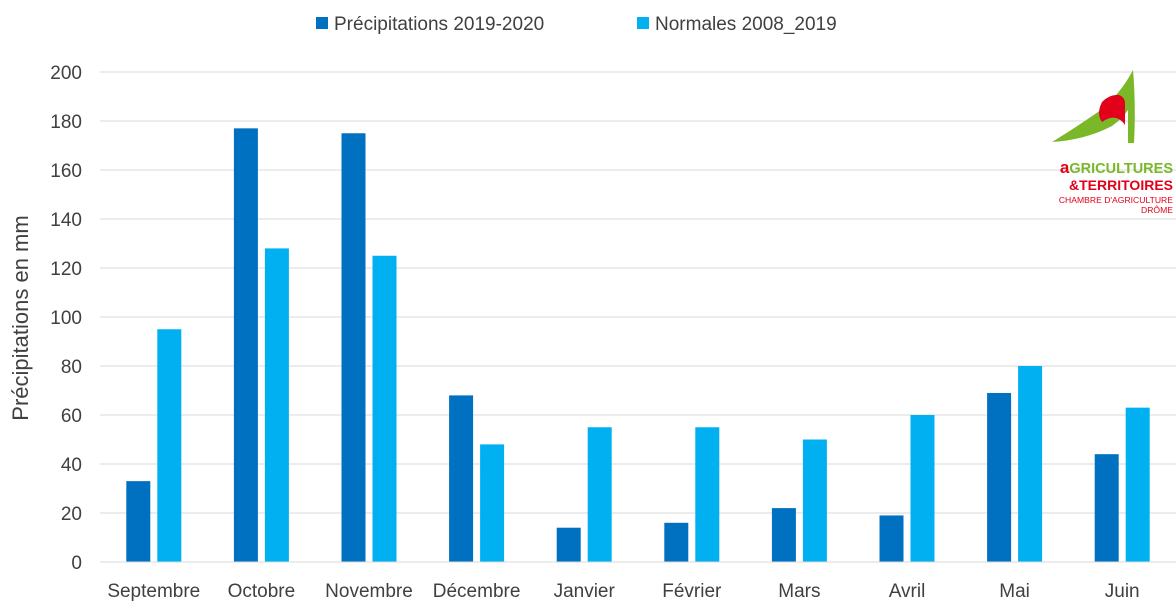  I want to click on logo-red-swoosh-icon, so click(1112, 109).